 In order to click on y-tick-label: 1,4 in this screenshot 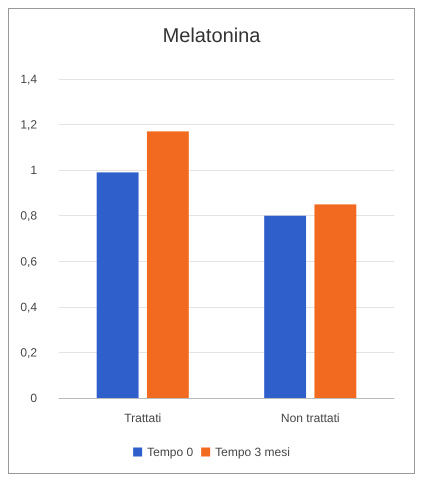, I will do `click(29, 79)`.